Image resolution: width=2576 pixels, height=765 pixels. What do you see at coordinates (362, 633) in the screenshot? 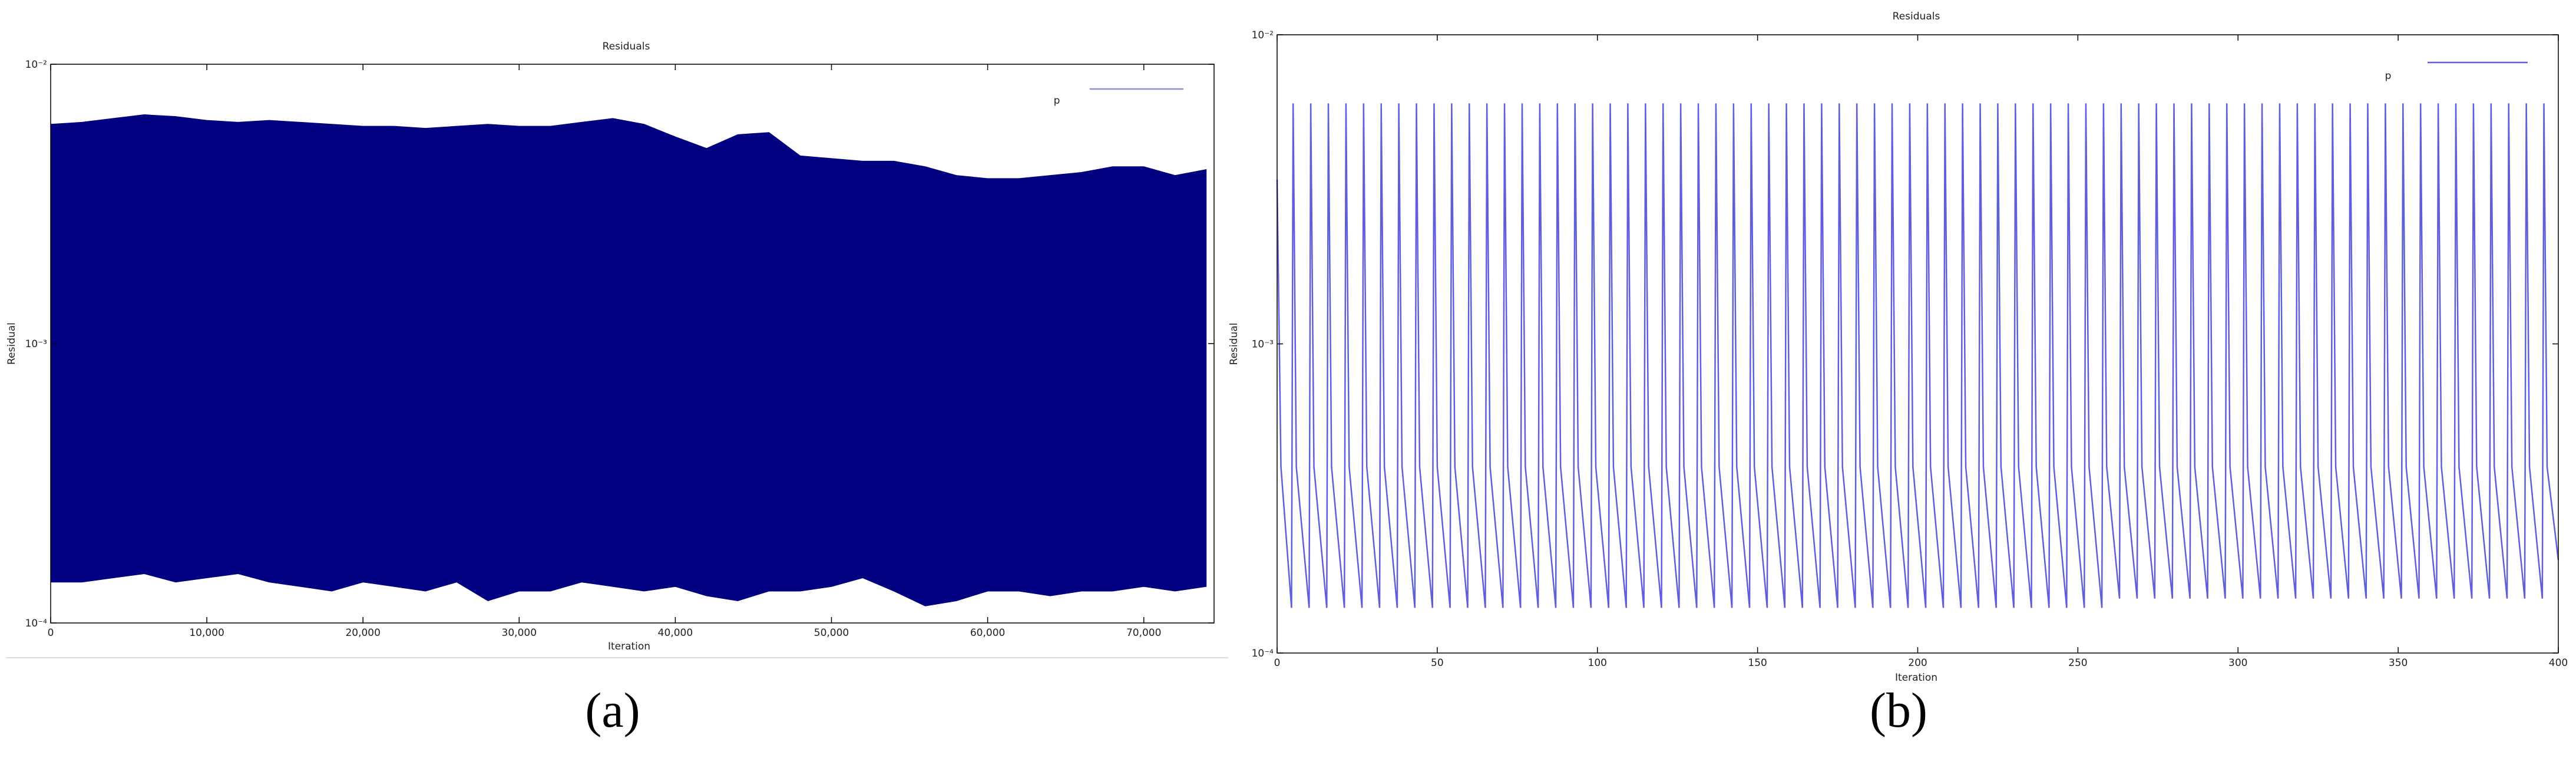
I see `x-tick-label: 20,000` at bounding box center [362, 633].